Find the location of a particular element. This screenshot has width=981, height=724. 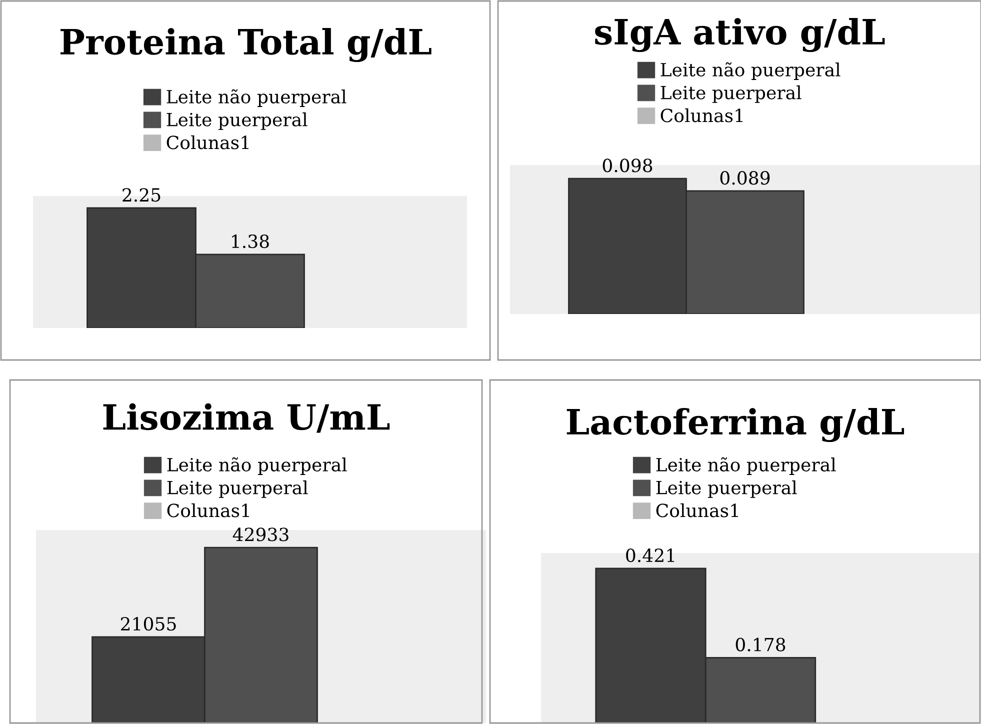

data-label: 2.25 is located at coordinates (141, 195).